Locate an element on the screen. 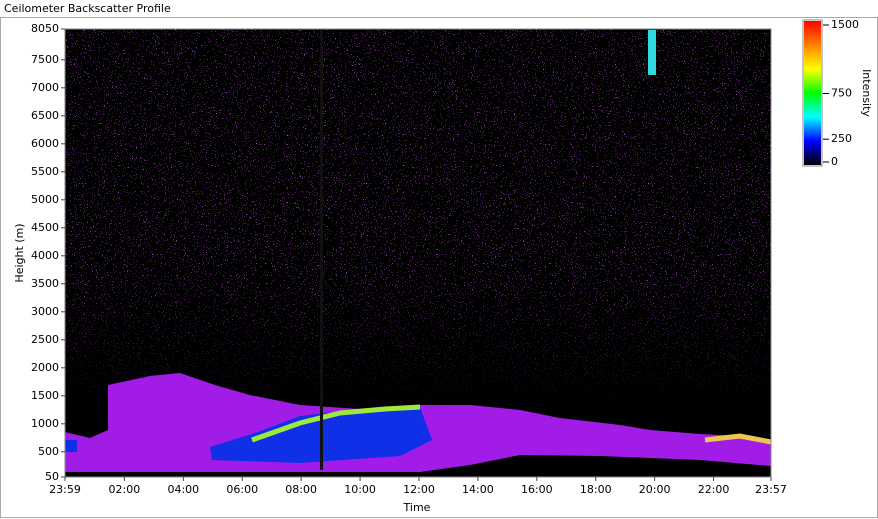 This screenshot has height=519, width=878. heatmap-bottom is located at coordinates (418, 474).